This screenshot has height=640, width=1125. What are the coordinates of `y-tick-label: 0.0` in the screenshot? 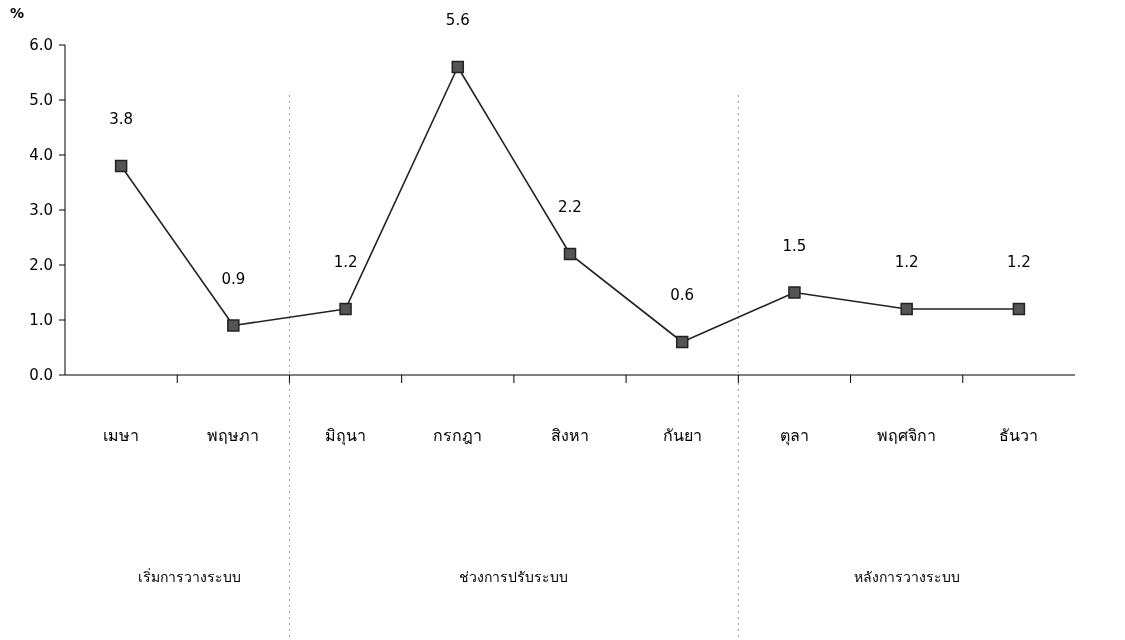 It's located at (41, 375).